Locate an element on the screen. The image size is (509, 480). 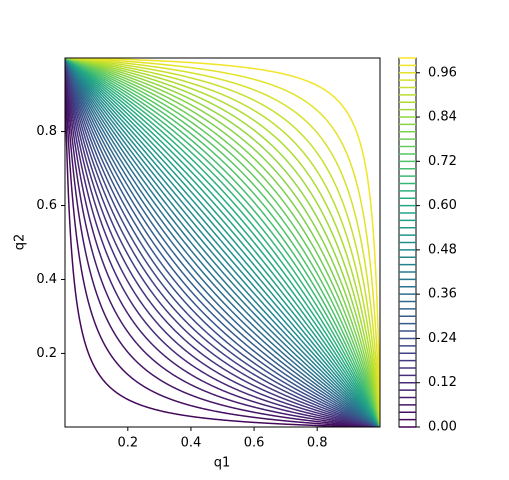
colorbar-tick-label: 0.72 is located at coordinates (442, 161).